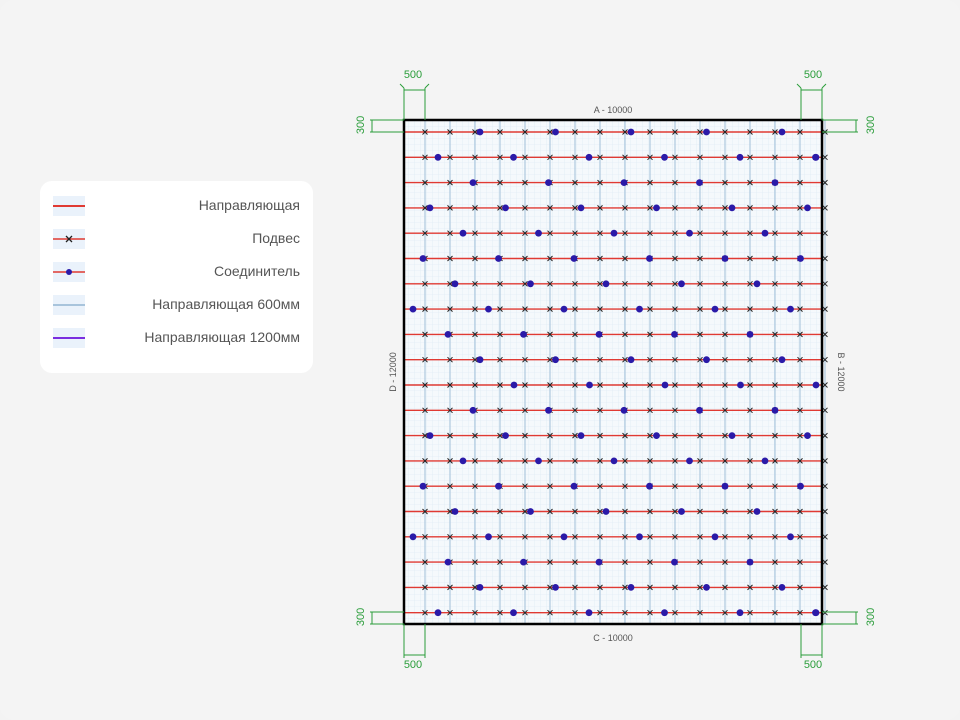  Describe the element at coordinates (813, 665) in the screenshot. I see `dim-label-bottom-right: 500` at that location.